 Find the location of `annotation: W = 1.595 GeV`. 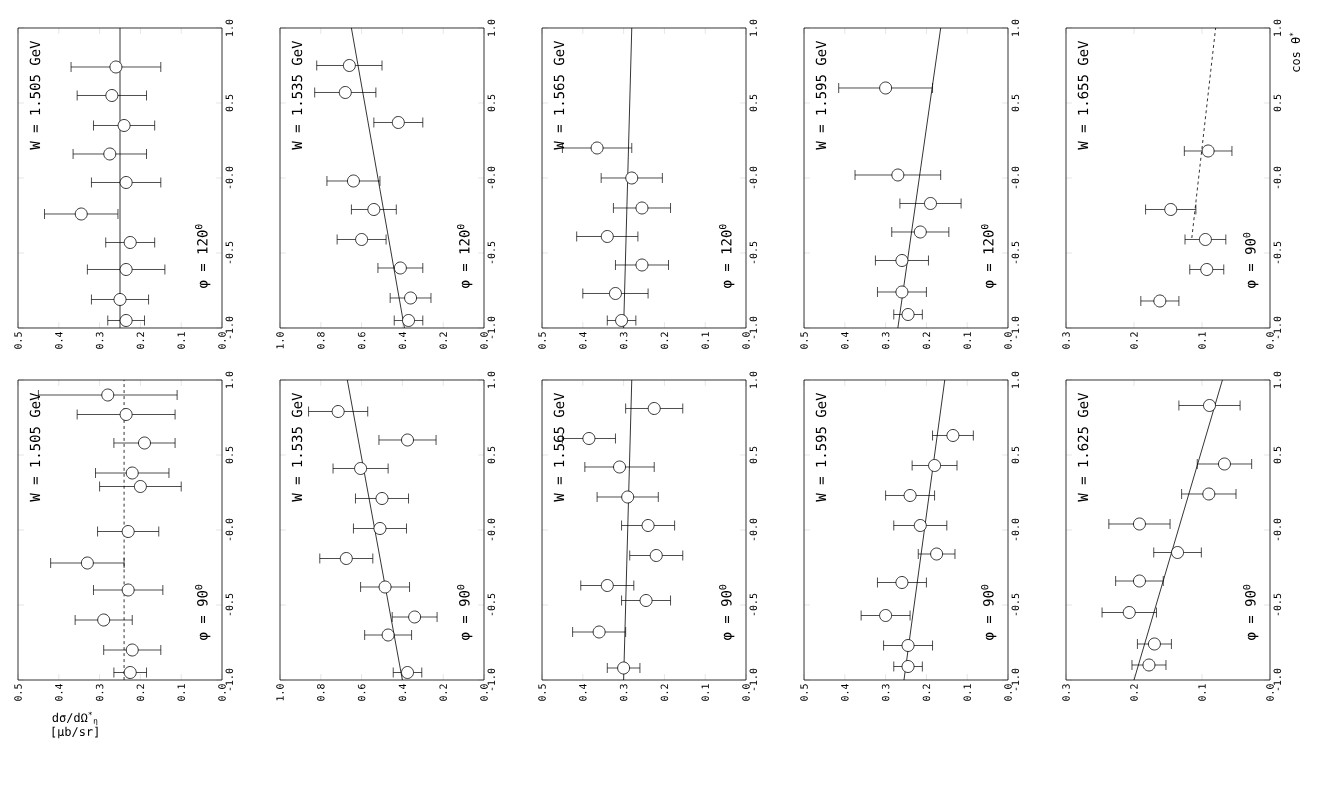

annotation: W = 1.595 GeV is located at coordinates (821, 95).